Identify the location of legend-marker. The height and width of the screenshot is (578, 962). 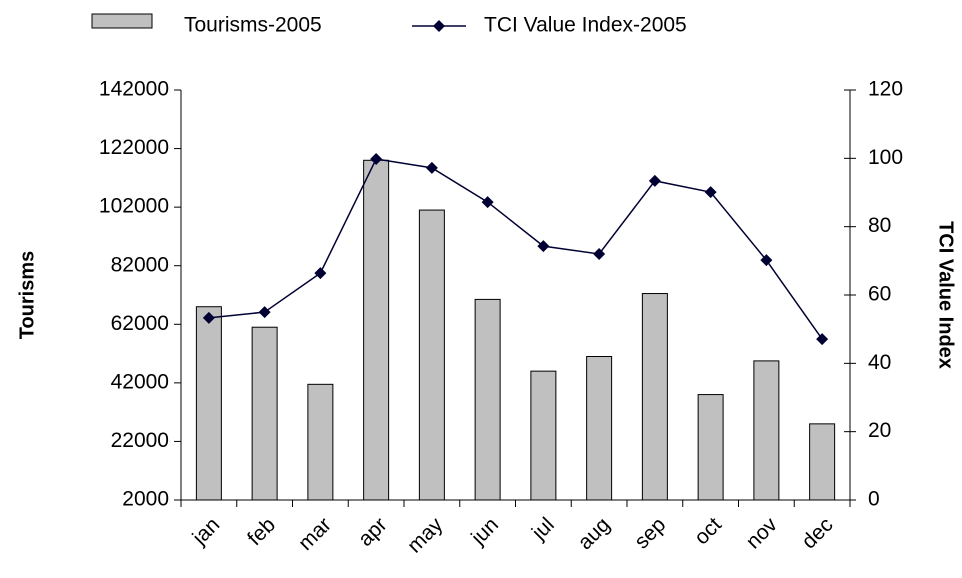
(439, 26).